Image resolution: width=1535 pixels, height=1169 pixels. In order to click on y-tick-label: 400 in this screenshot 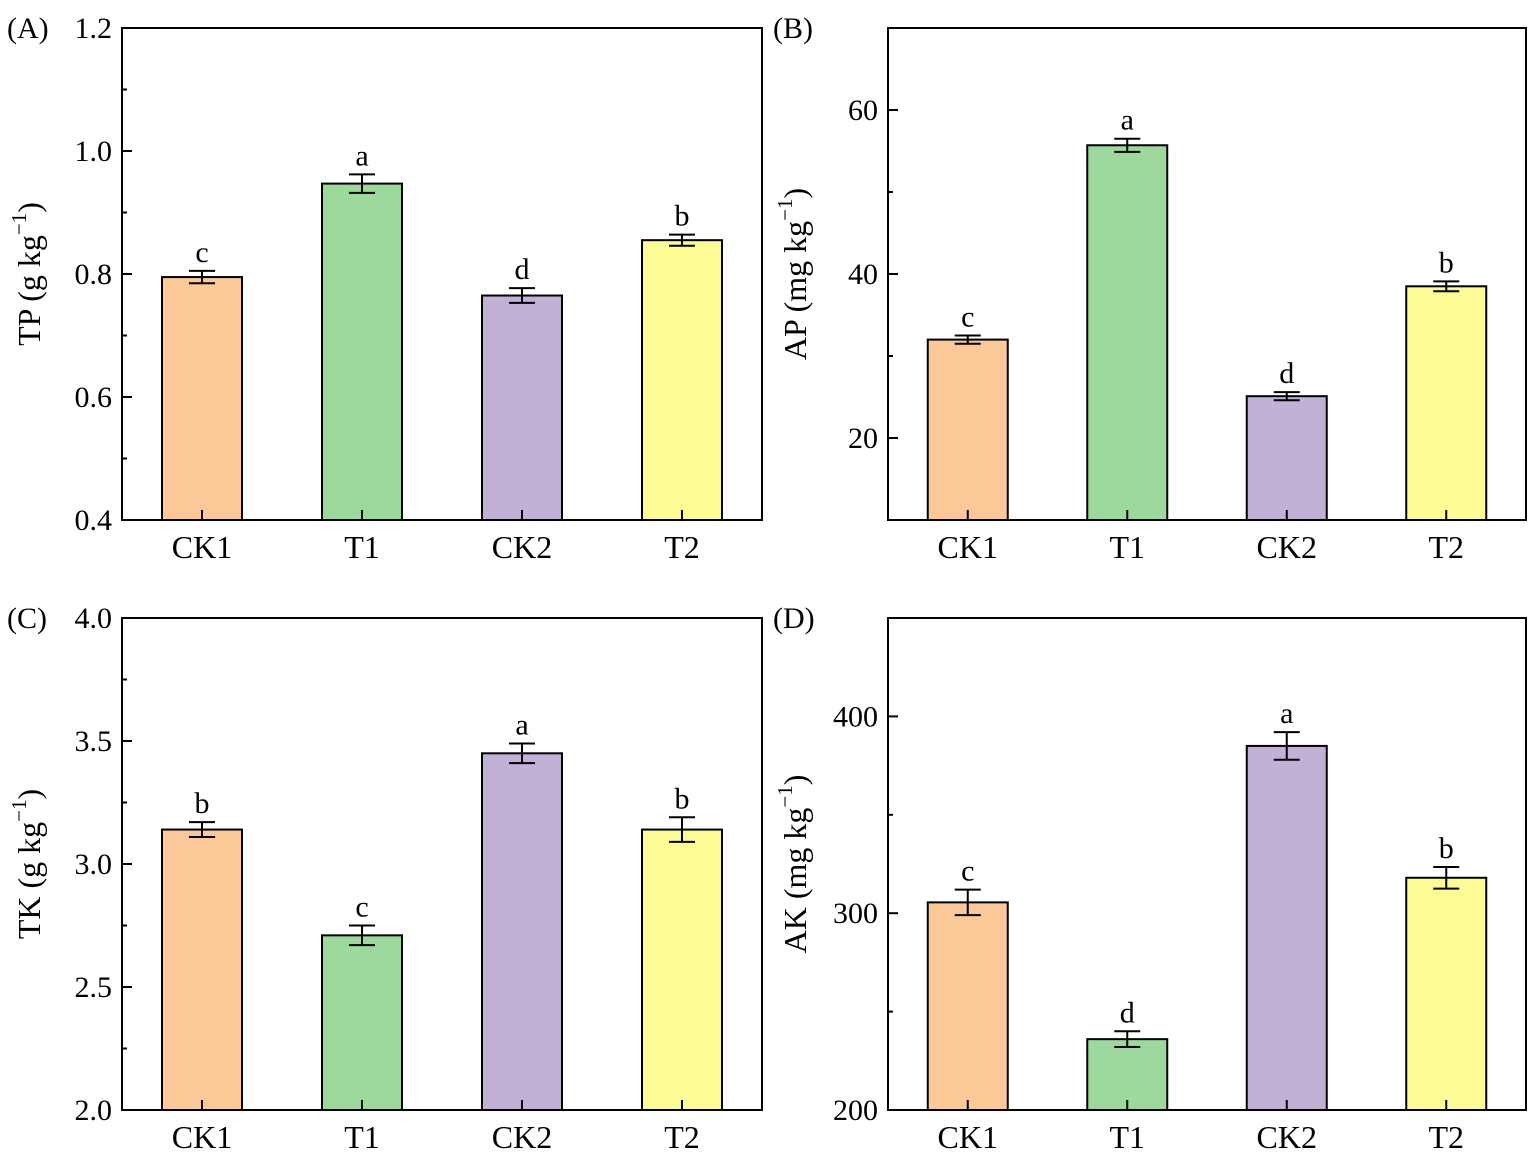, I will do `click(855, 716)`.